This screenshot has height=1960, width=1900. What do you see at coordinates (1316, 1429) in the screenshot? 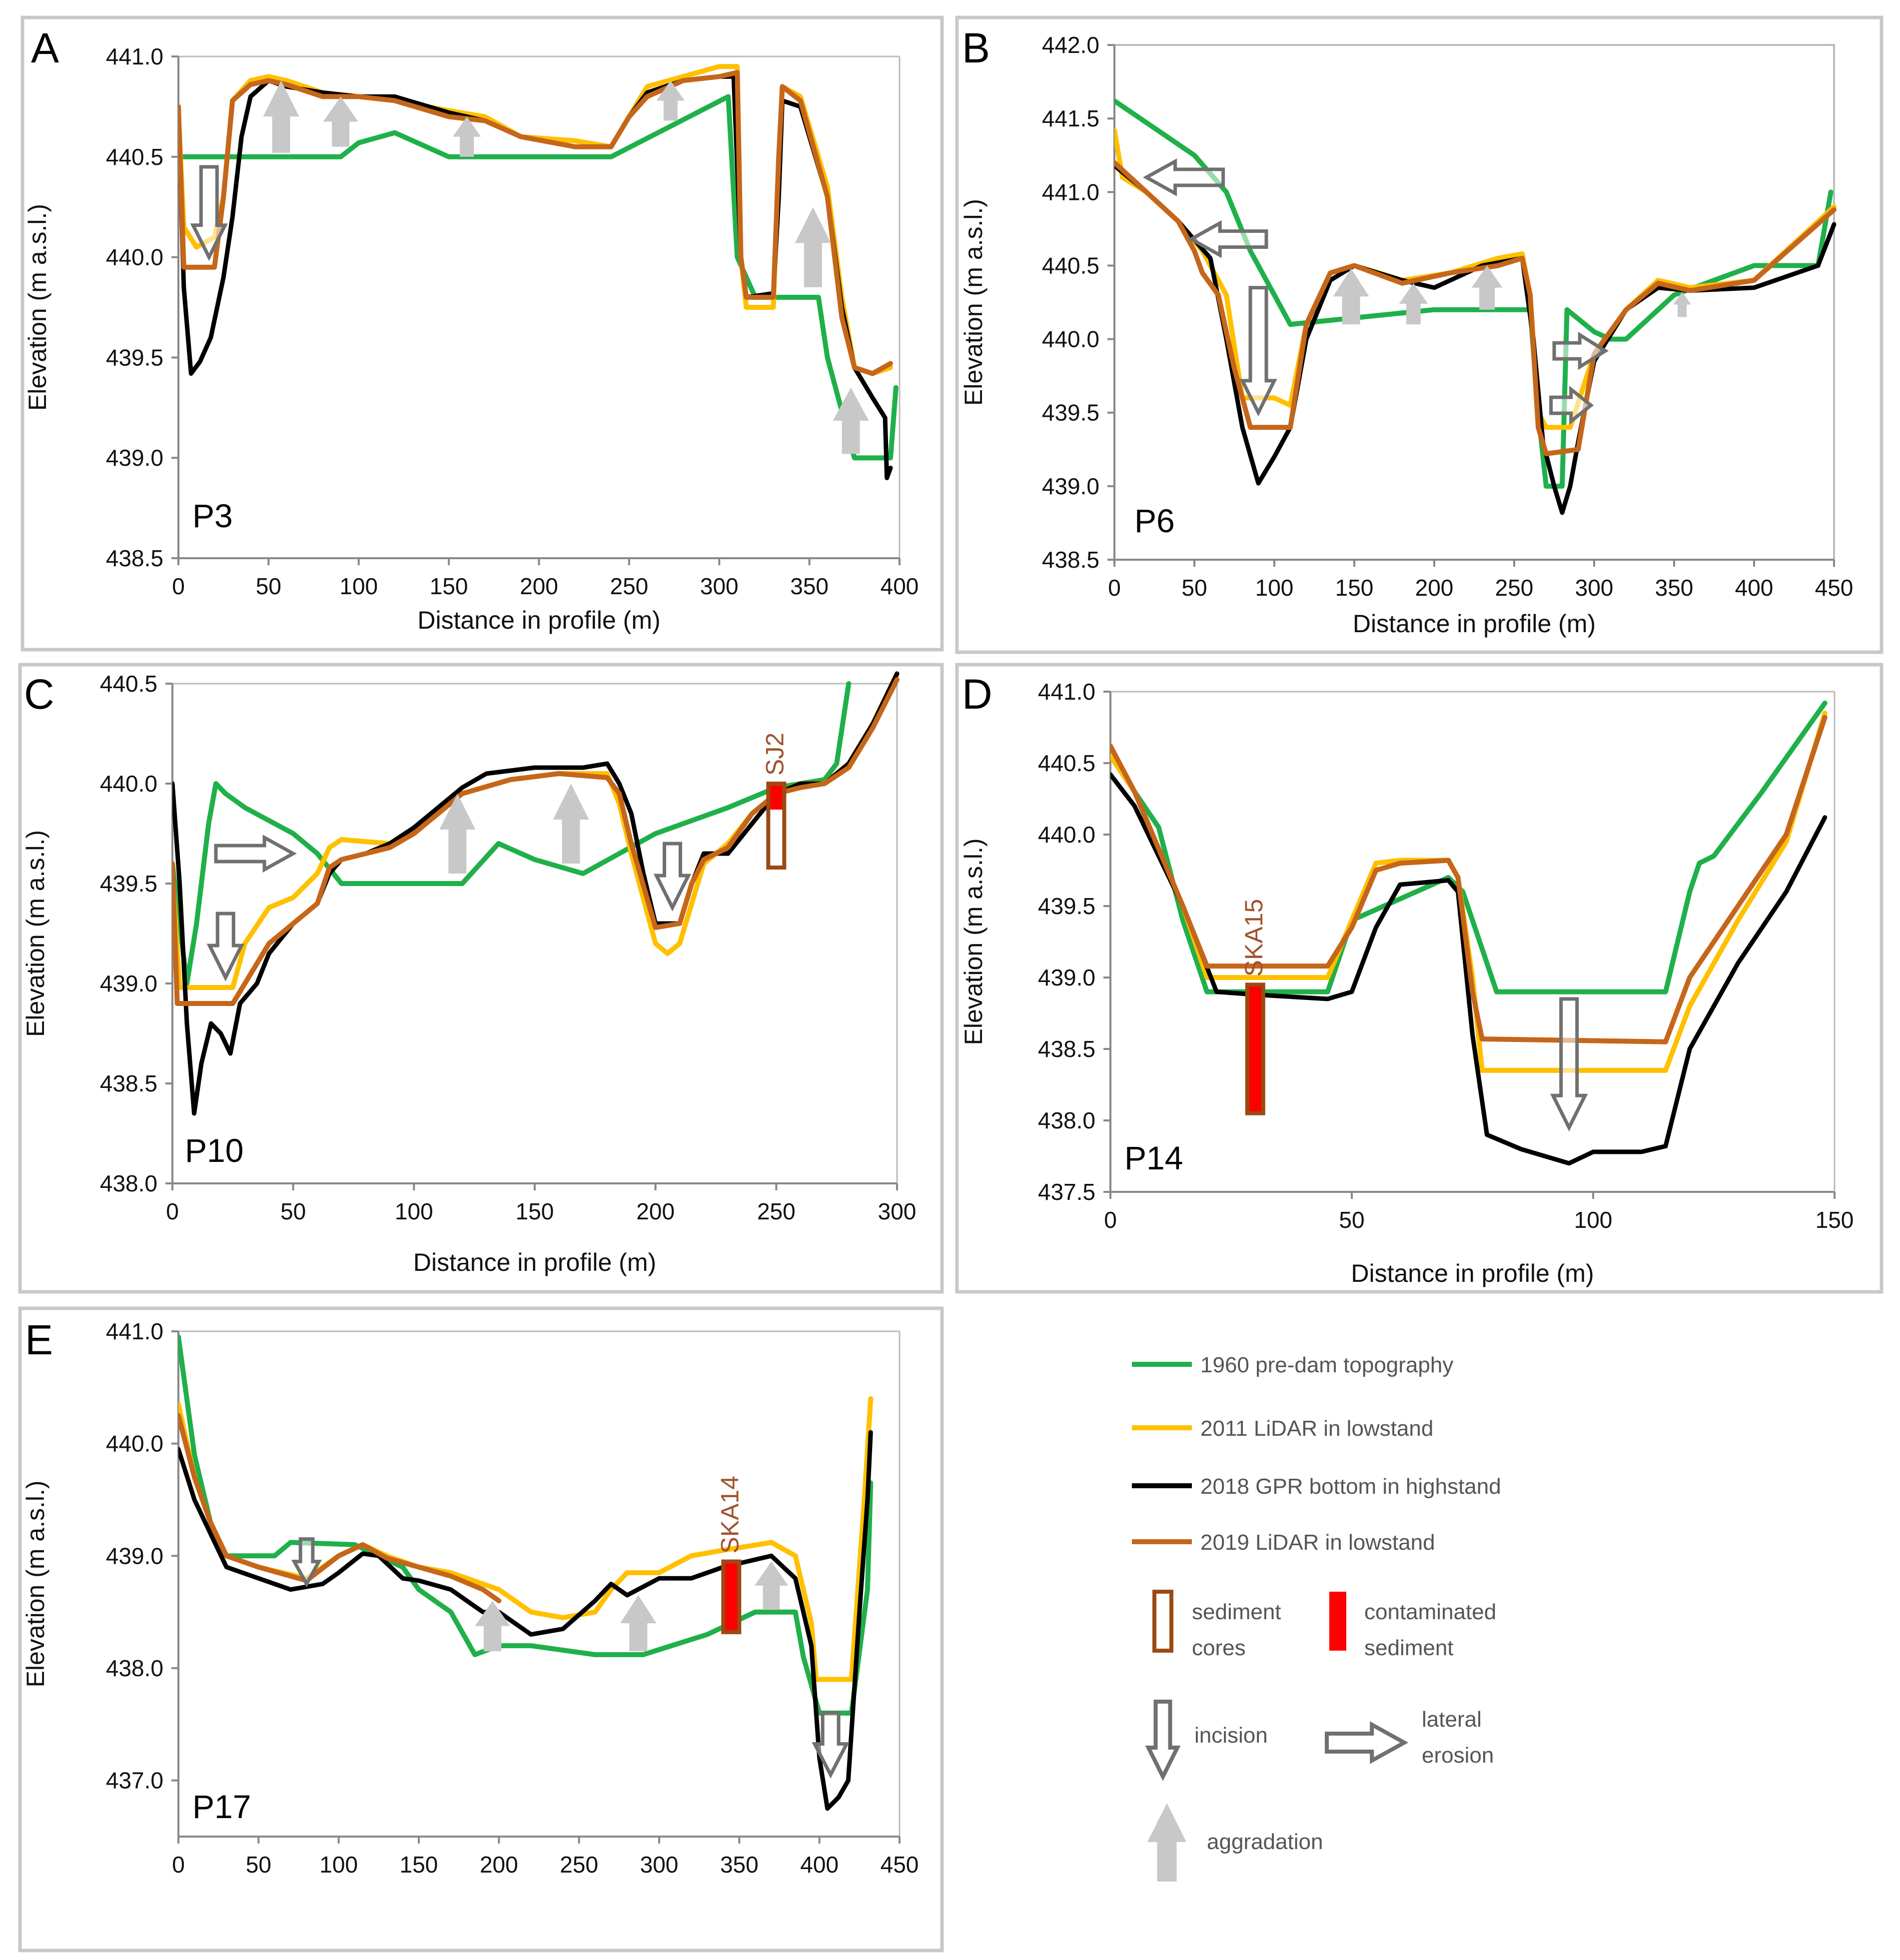
I see `legend-label-2011: 2011 LiDAR in lowstand` at bounding box center [1316, 1429].